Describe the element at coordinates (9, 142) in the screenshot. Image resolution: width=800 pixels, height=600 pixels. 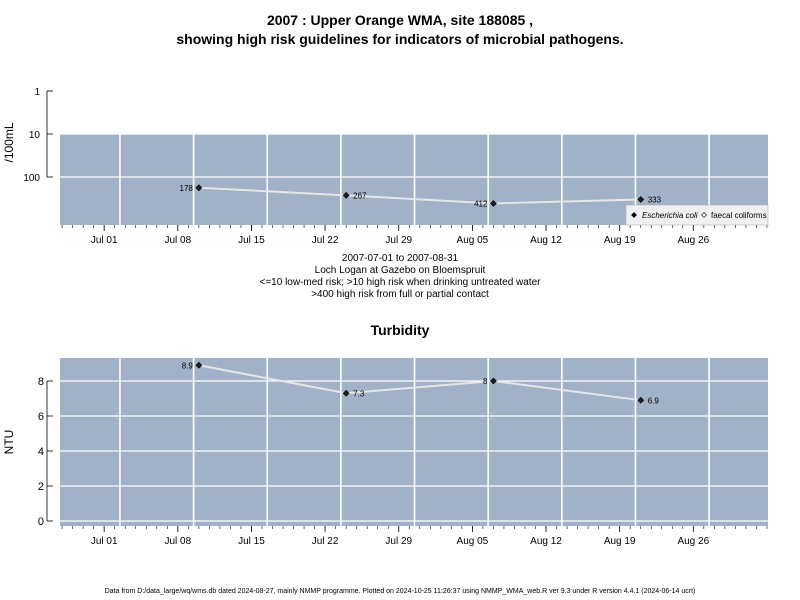
I see `y-axis-label: /100mL` at that location.